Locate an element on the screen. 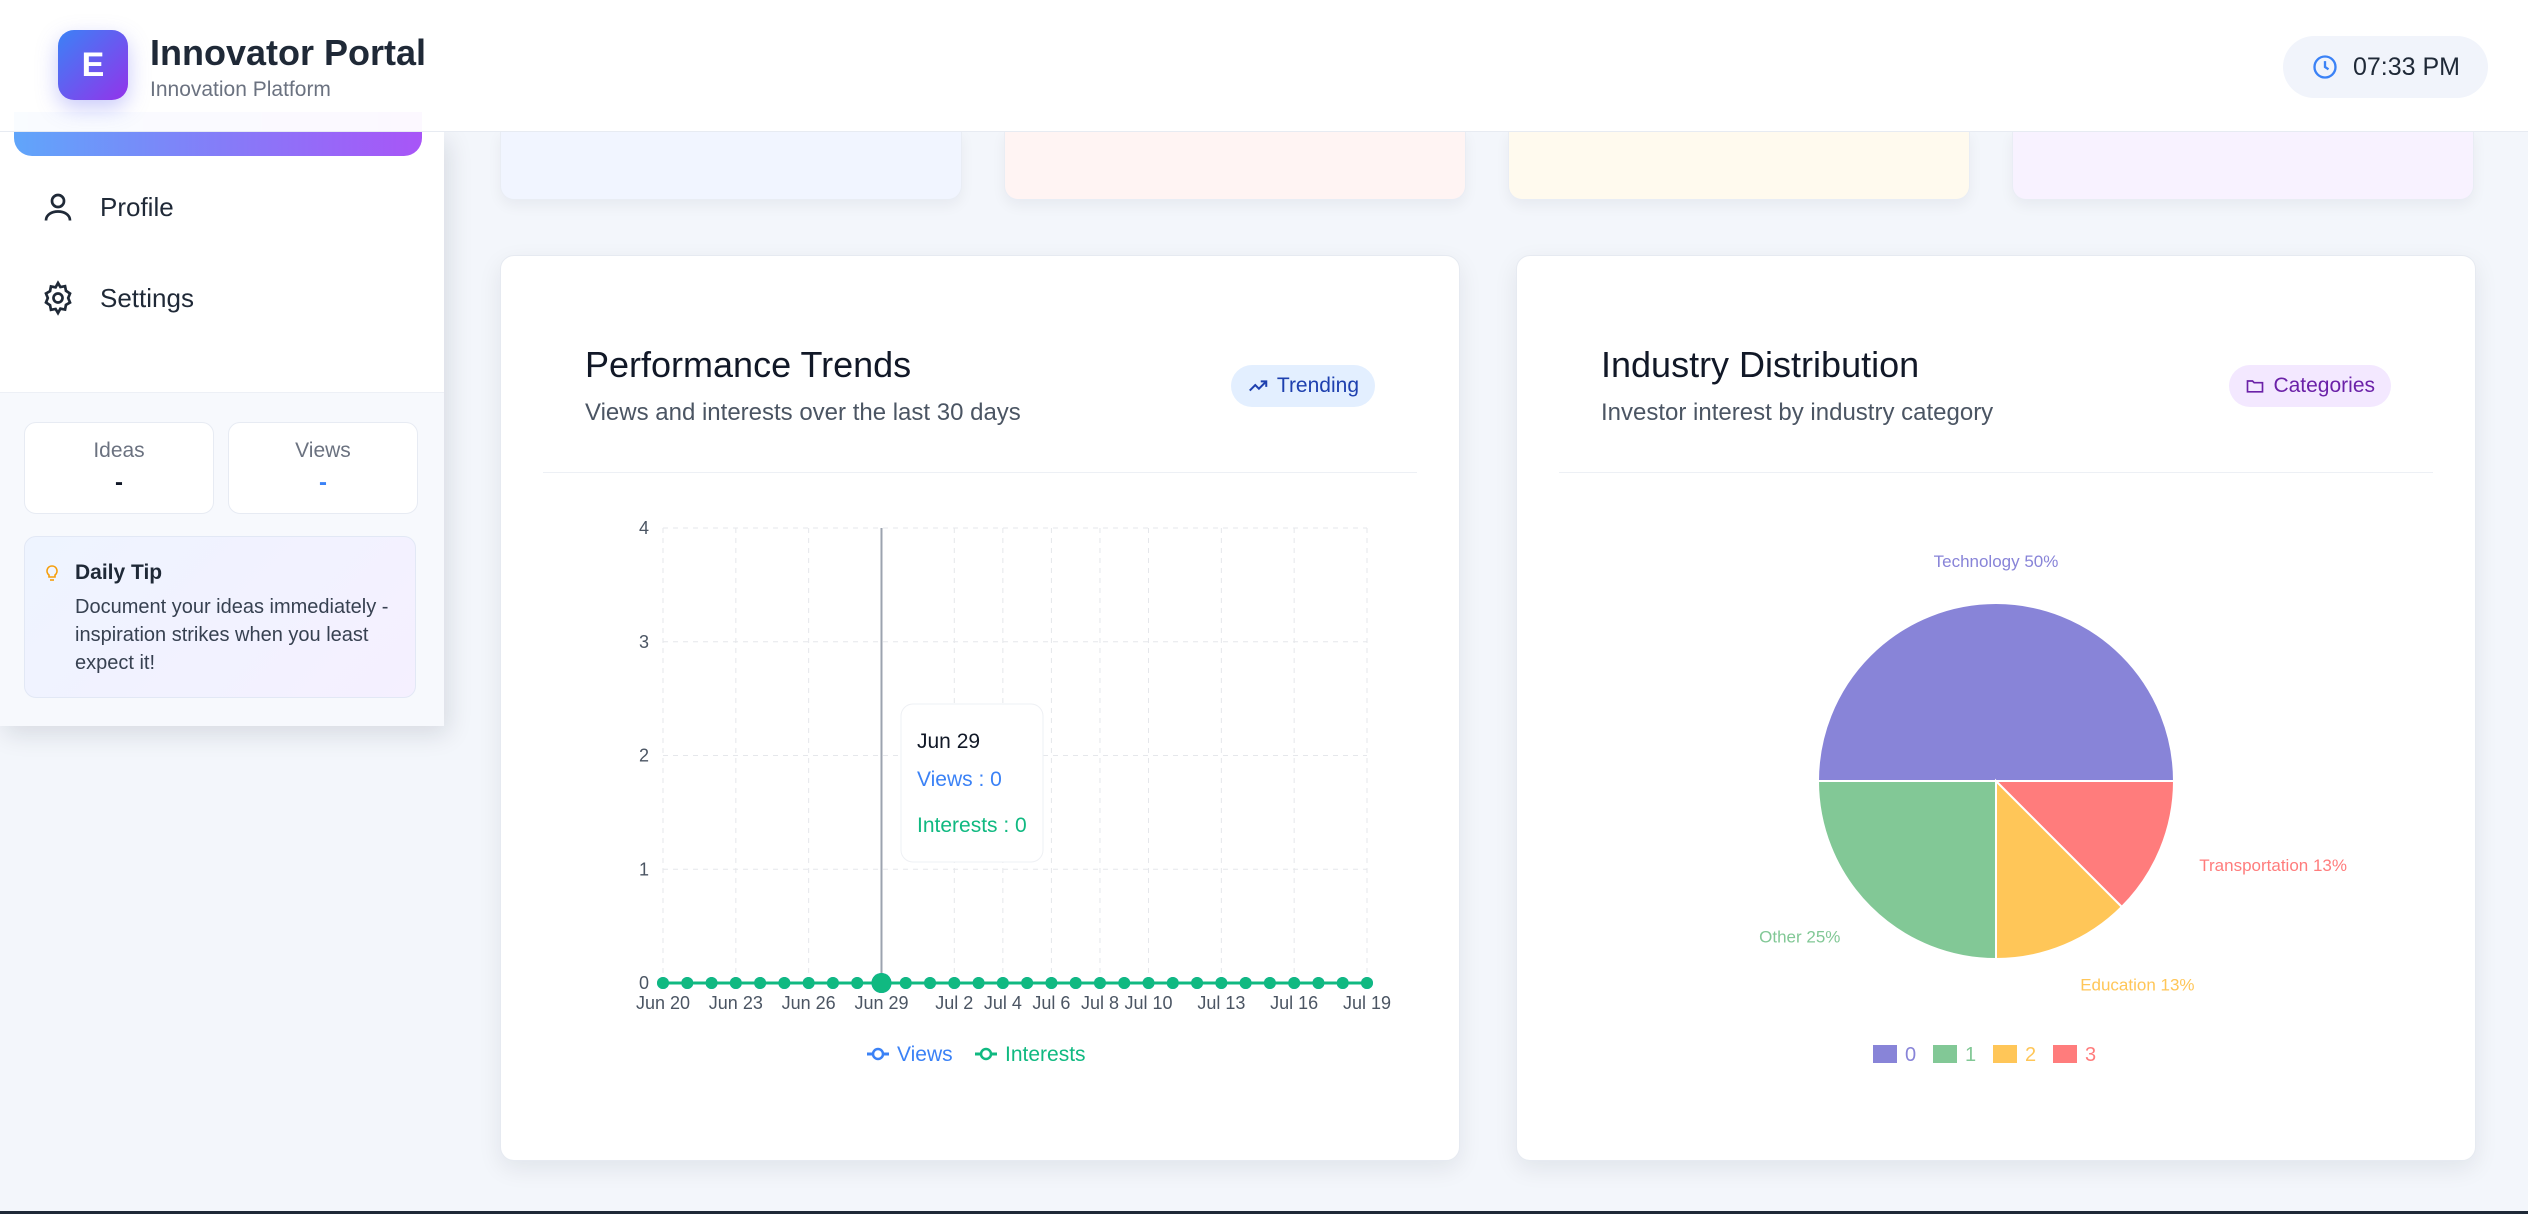 The width and height of the screenshot is (2528, 1214). x-tick-label: Jul 13 is located at coordinates (1221, 1003).